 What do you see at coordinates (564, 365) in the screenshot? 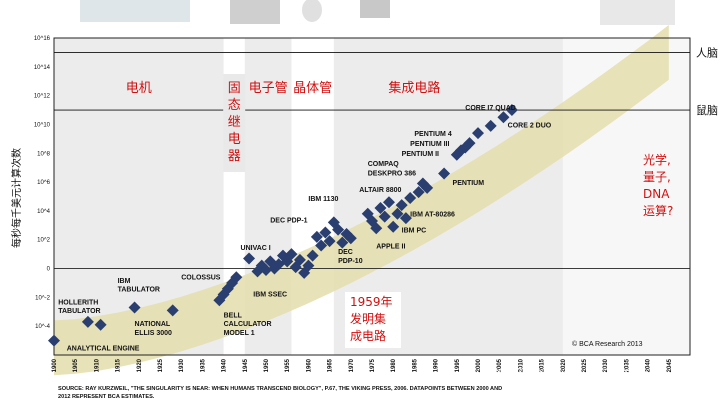
I see `x-tick-label: 2020` at bounding box center [564, 365].